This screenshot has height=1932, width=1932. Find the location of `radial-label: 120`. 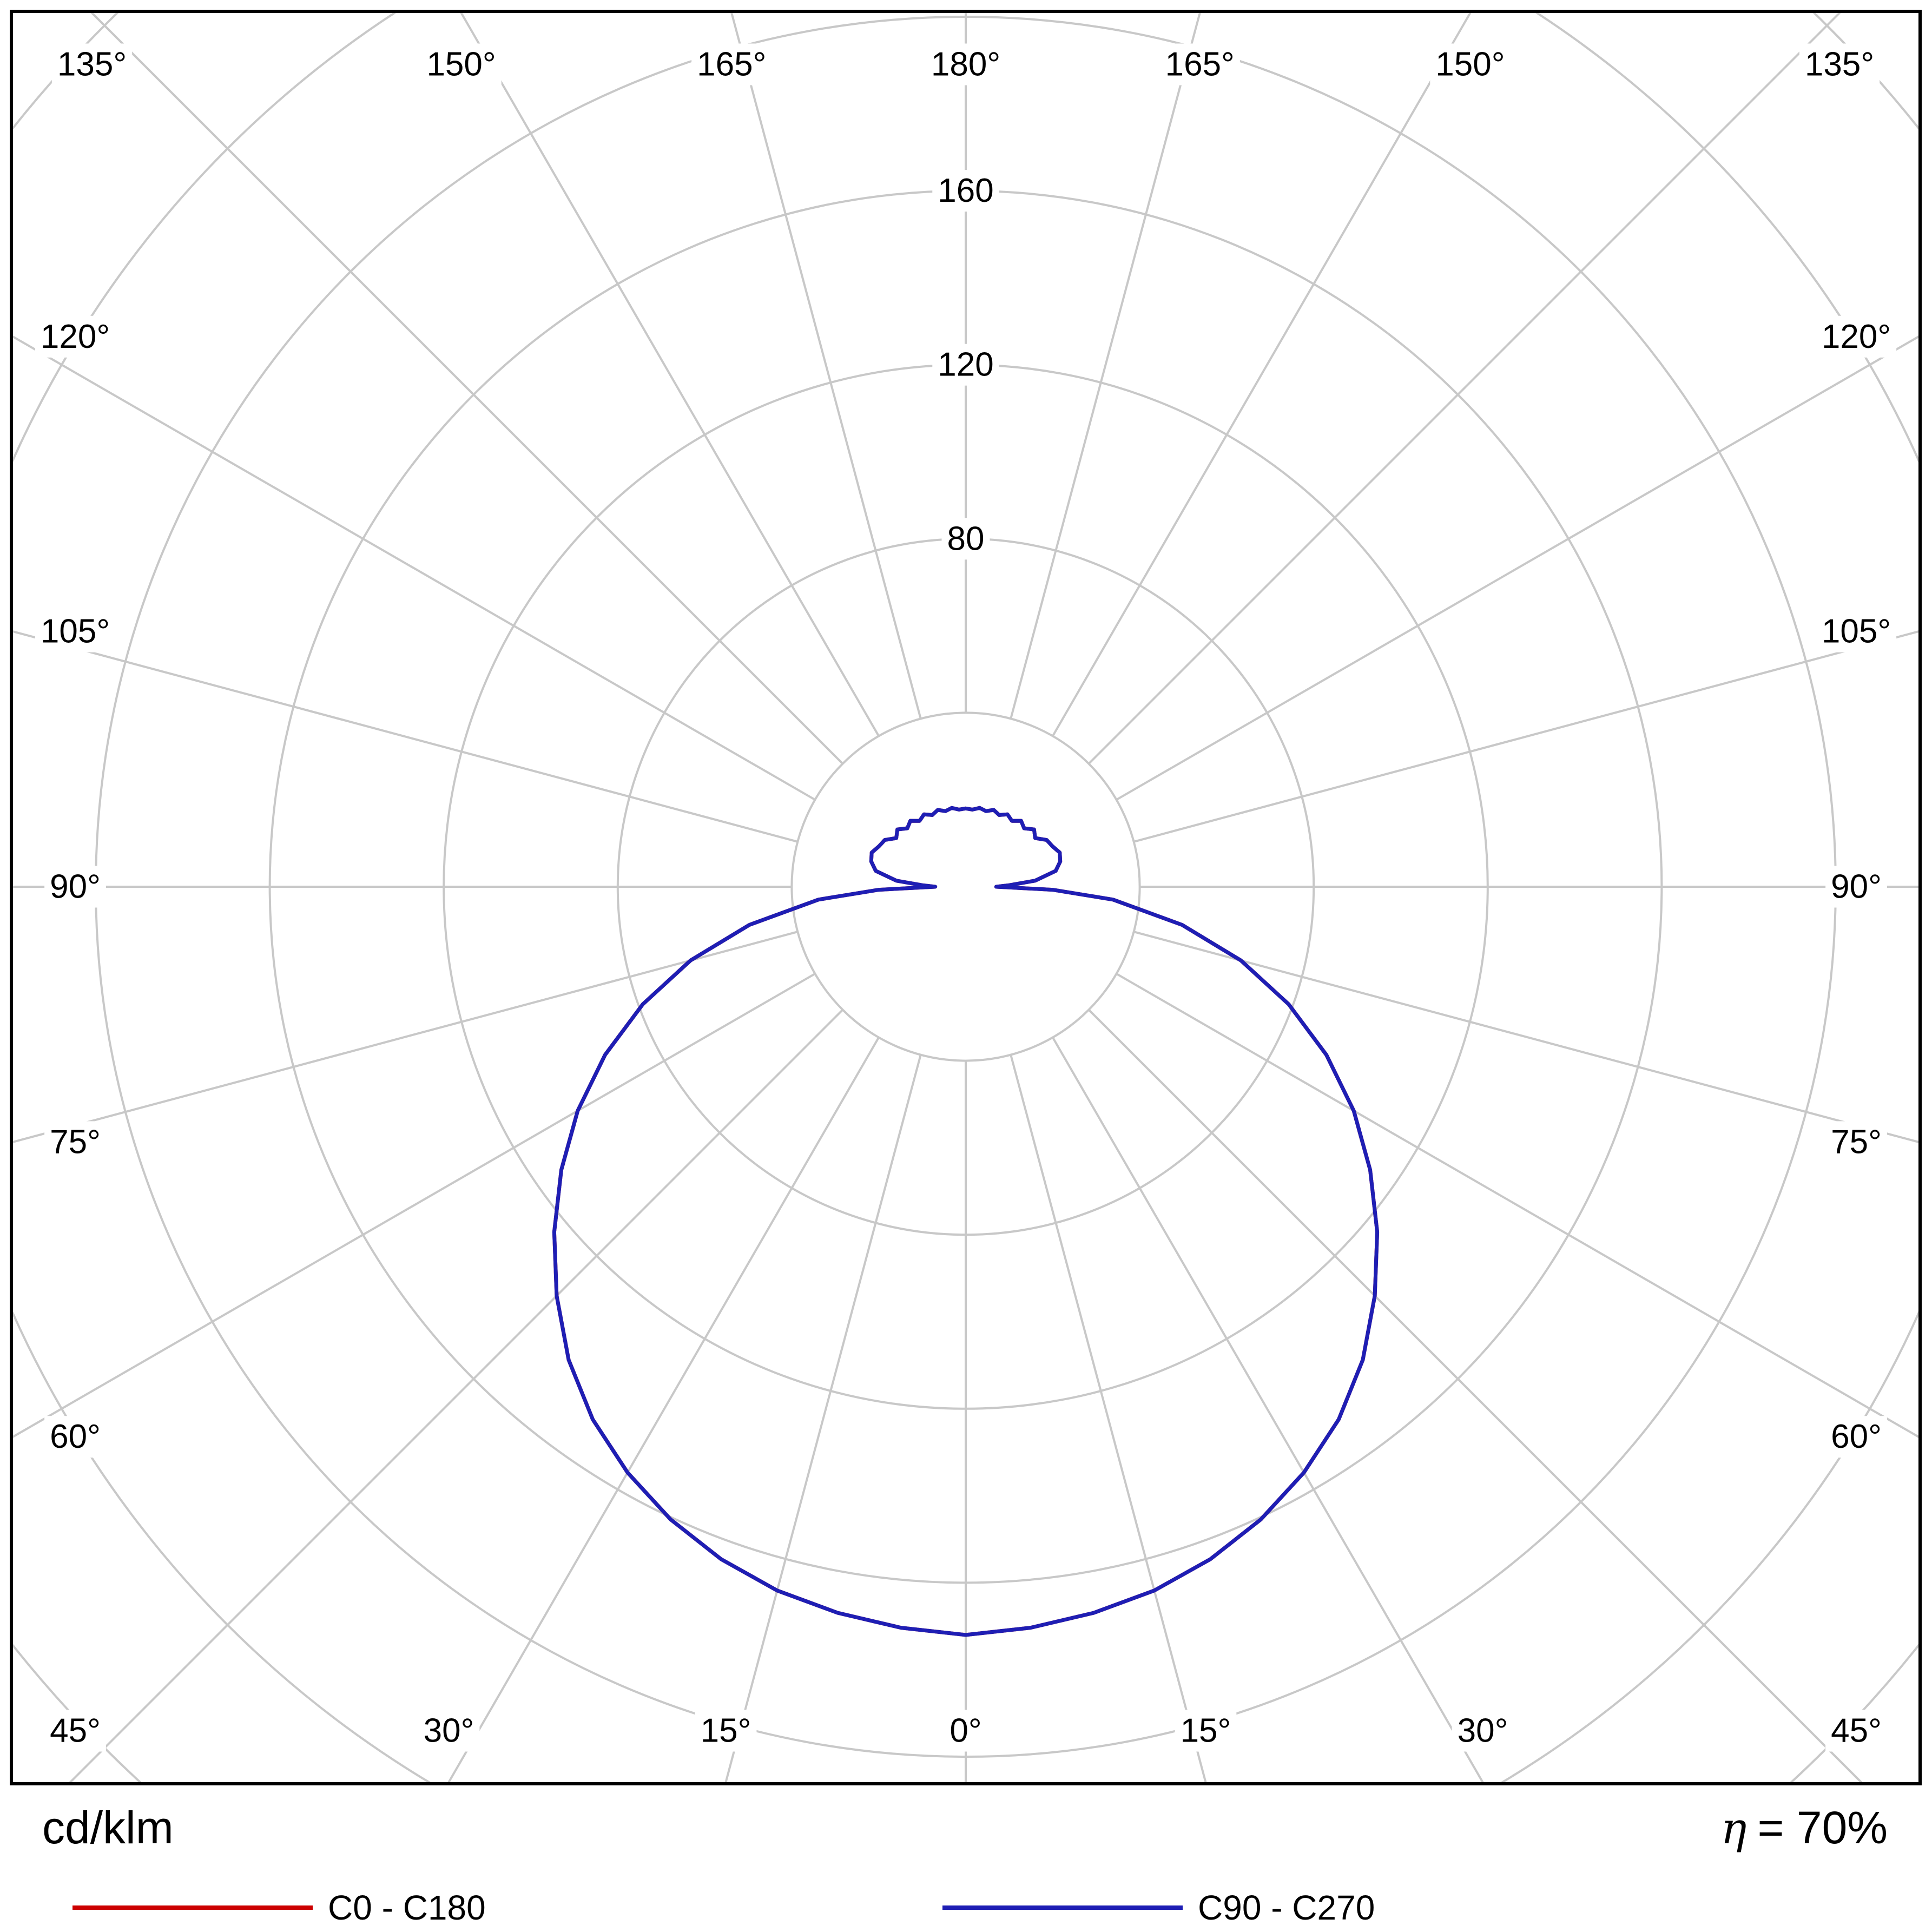

radial-label: 120 is located at coordinates (965, 365).